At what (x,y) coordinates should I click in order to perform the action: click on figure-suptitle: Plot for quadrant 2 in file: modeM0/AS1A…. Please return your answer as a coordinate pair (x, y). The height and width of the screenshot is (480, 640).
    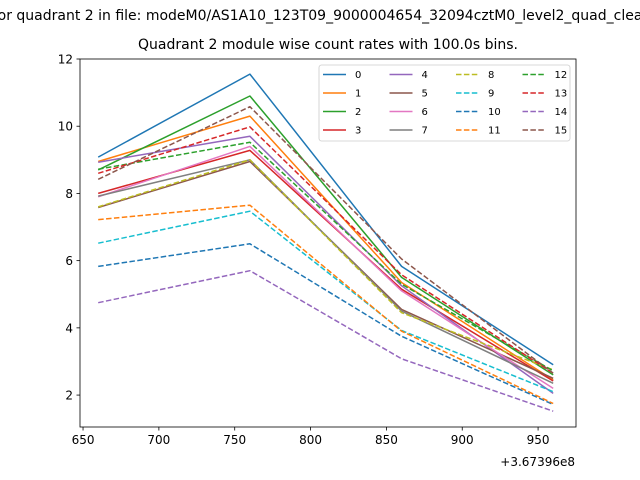
    Looking at the image, I should click on (320, 16).